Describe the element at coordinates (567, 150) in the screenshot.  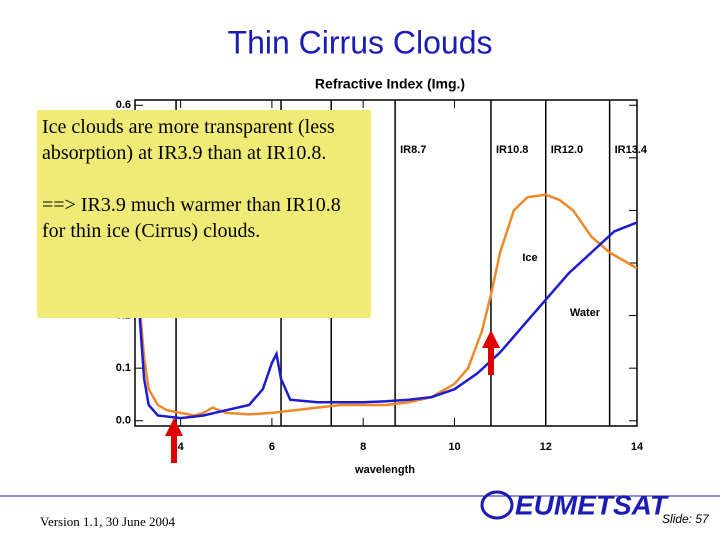
I see `channel-label: IR12.0` at that location.